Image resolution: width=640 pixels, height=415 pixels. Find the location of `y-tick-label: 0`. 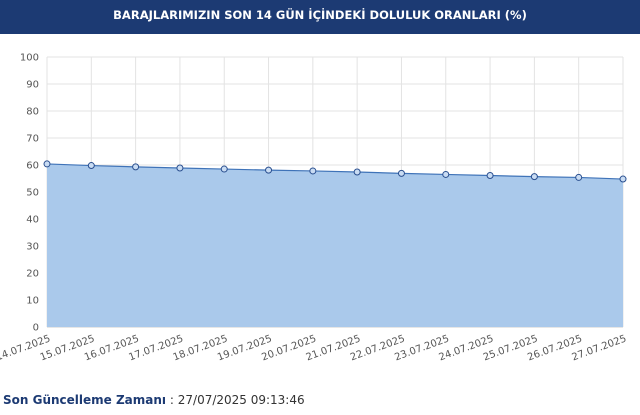

y-tick-label: 0 is located at coordinates (36, 328).